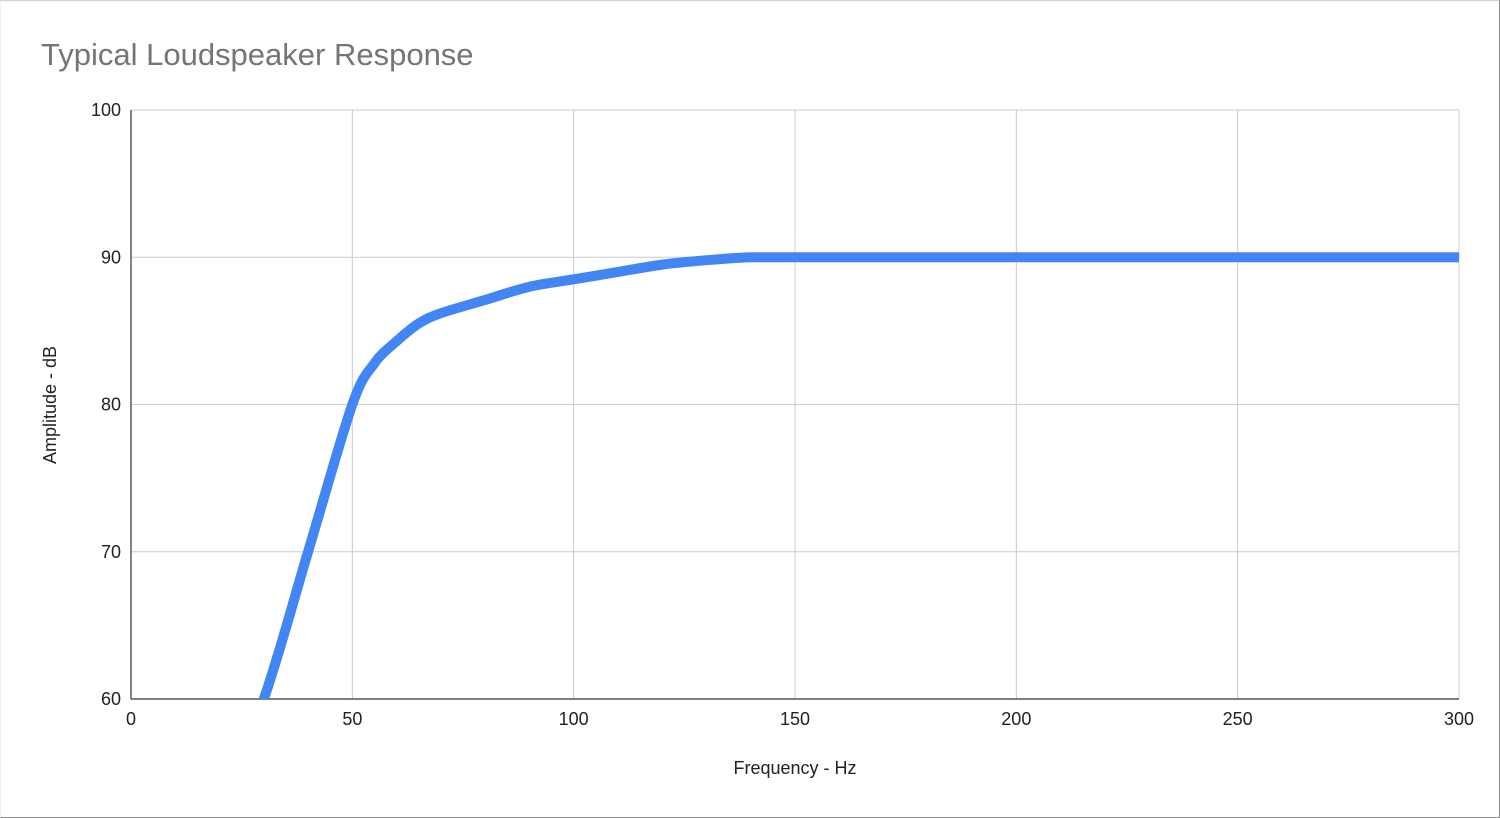 This screenshot has height=818, width=1500. Describe the element at coordinates (794, 768) in the screenshot. I see `x-axis-title: Frequency - Hz` at that location.